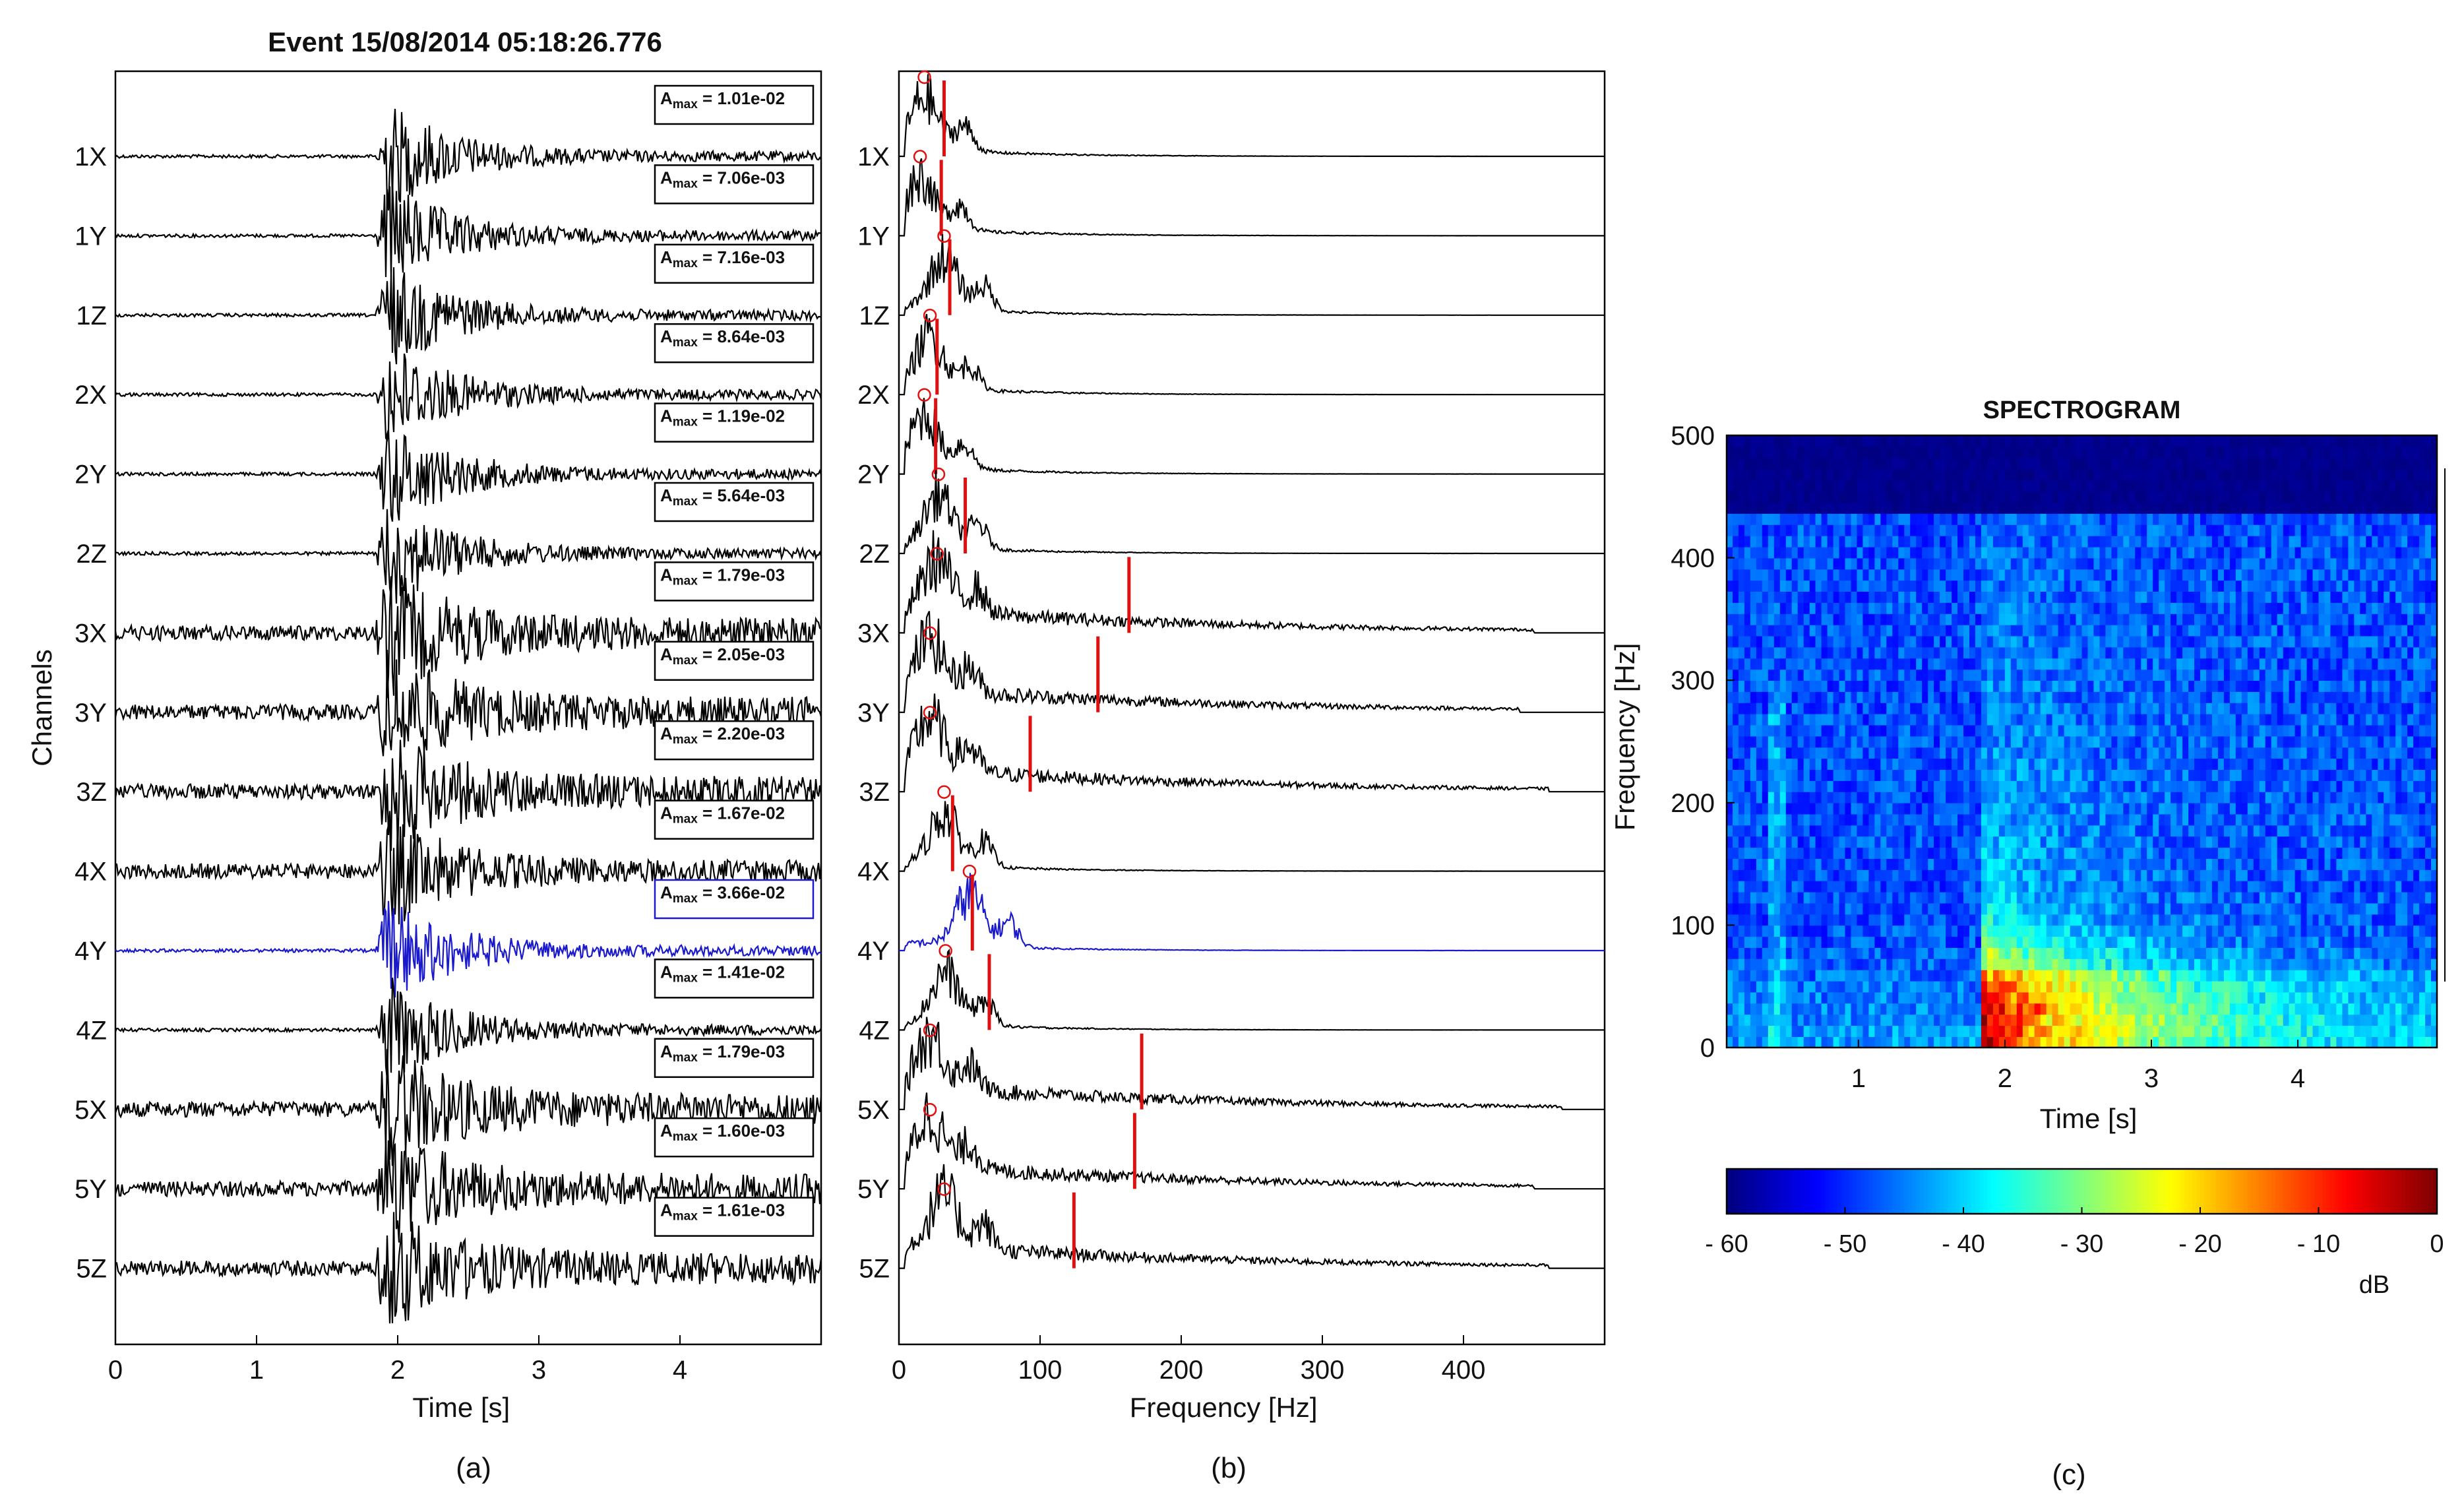  What do you see at coordinates (722, 179) in the screenshot?
I see `amax-label-1y: Amax = 7.06e-03` at bounding box center [722, 179].